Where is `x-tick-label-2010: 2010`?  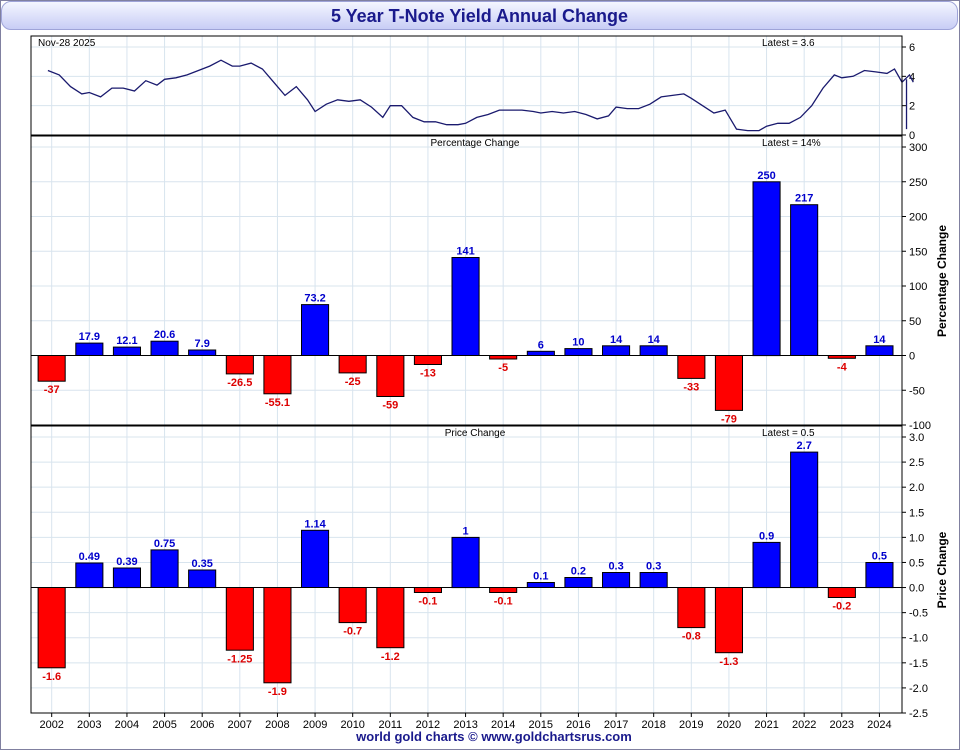
x-tick-label-2010: 2010 is located at coordinates (352, 725).